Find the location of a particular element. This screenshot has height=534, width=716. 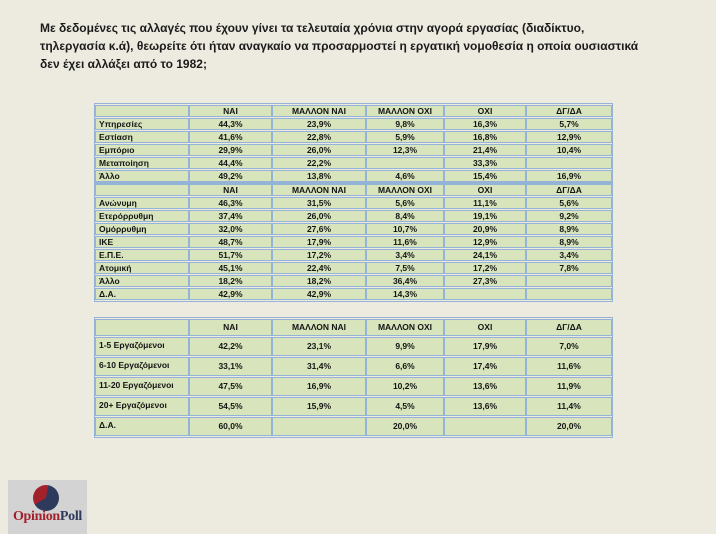

table-cell: 26,0% is located at coordinates (319, 216).